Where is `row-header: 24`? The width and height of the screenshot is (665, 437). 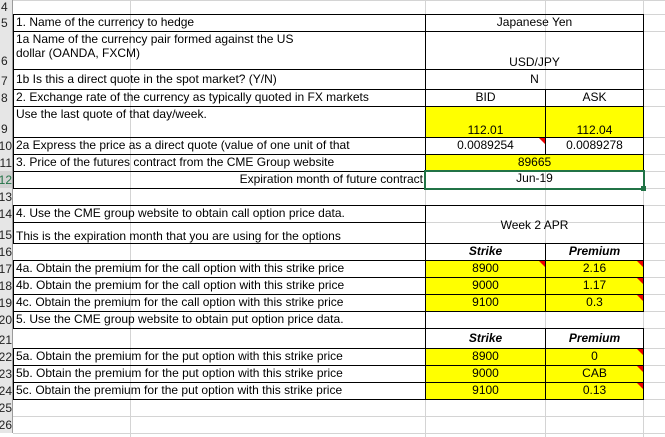 row-header: 24 is located at coordinates (6, 390).